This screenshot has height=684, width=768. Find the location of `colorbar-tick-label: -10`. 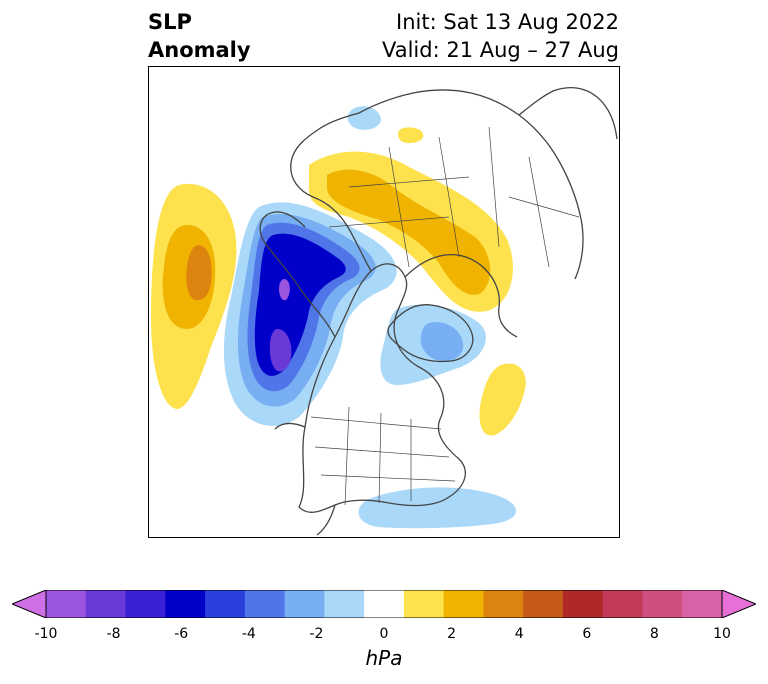

colorbar-tick-label: -10 is located at coordinates (46, 634).